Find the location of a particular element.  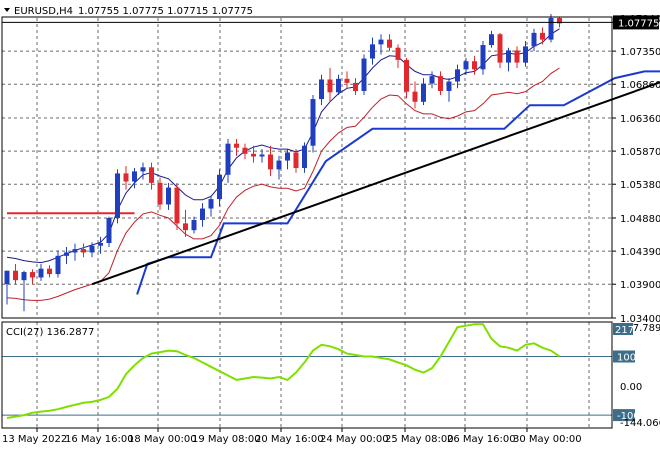

cci-title: CCI(27) 136.2877 is located at coordinates (50, 332).